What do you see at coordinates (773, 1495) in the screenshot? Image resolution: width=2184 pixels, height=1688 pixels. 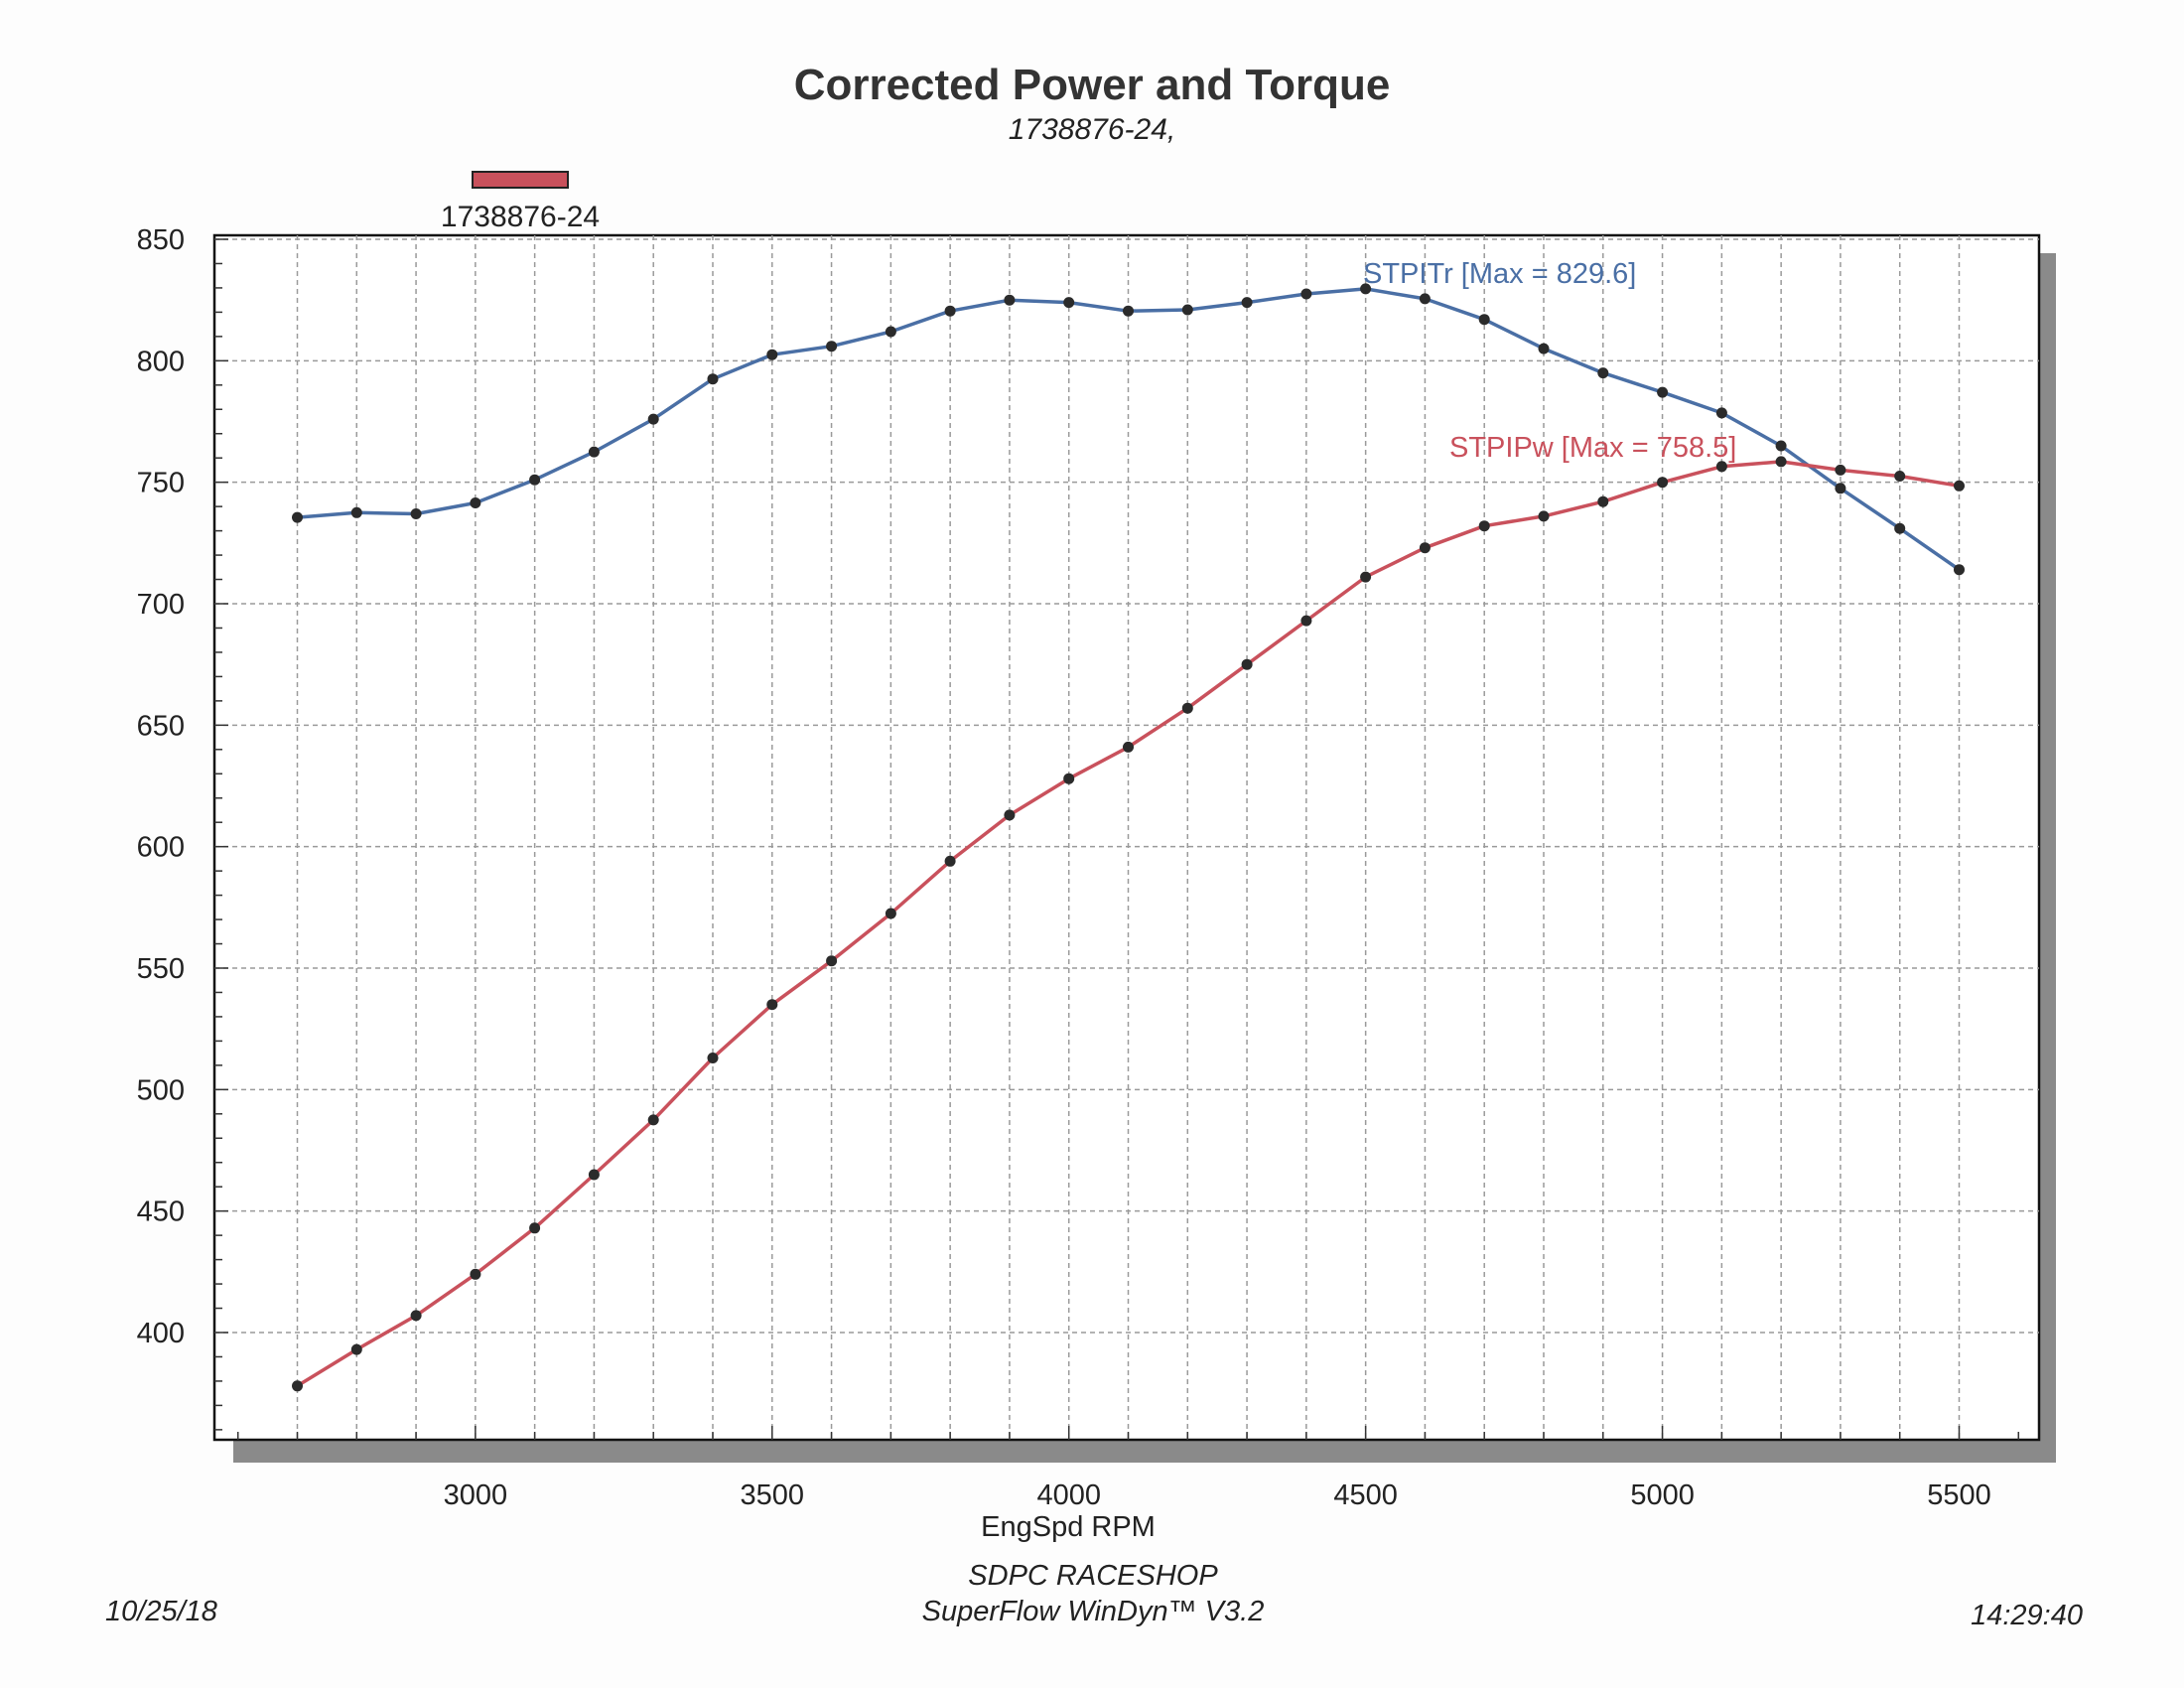 I see `x-tick-label: 3500` at bounding box center [773, 1495].